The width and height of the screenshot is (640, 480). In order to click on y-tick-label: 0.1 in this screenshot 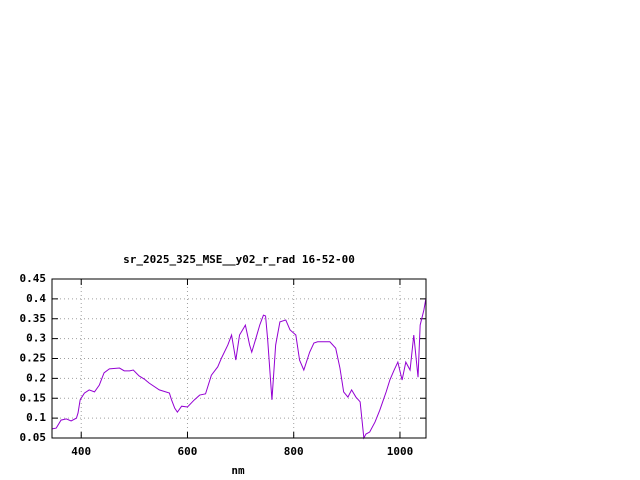, I will do `click(36, 417)`.